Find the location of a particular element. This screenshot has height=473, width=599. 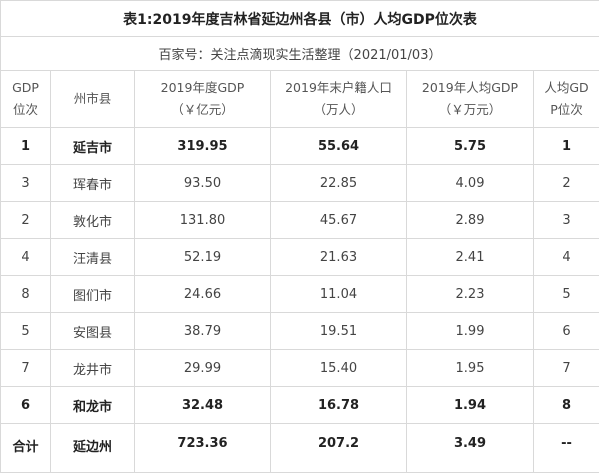

cell-gdp: 52.19 is located at coordinates (203, 257).